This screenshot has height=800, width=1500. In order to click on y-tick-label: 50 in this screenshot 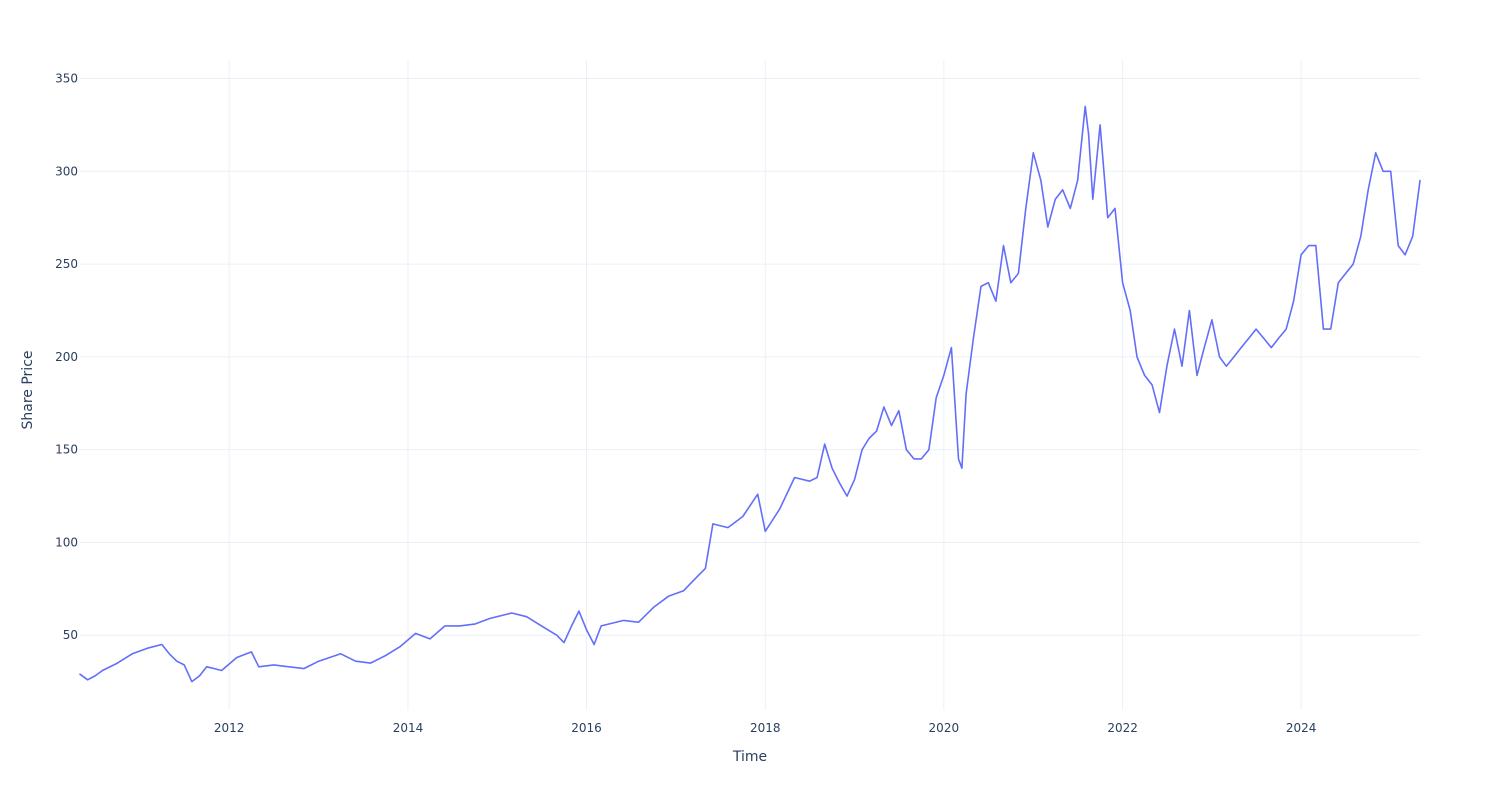, I will do `click(70, 635)`.